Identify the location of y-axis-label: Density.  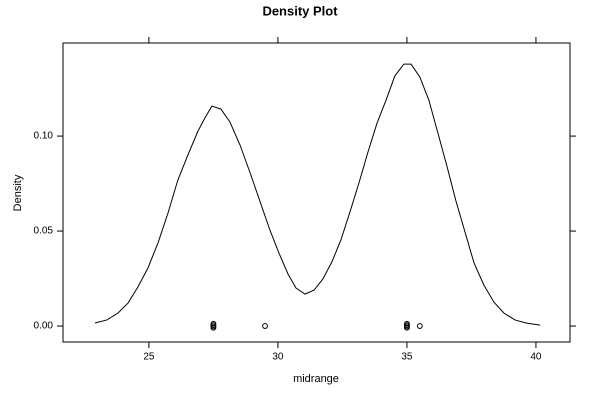
(18, 192).